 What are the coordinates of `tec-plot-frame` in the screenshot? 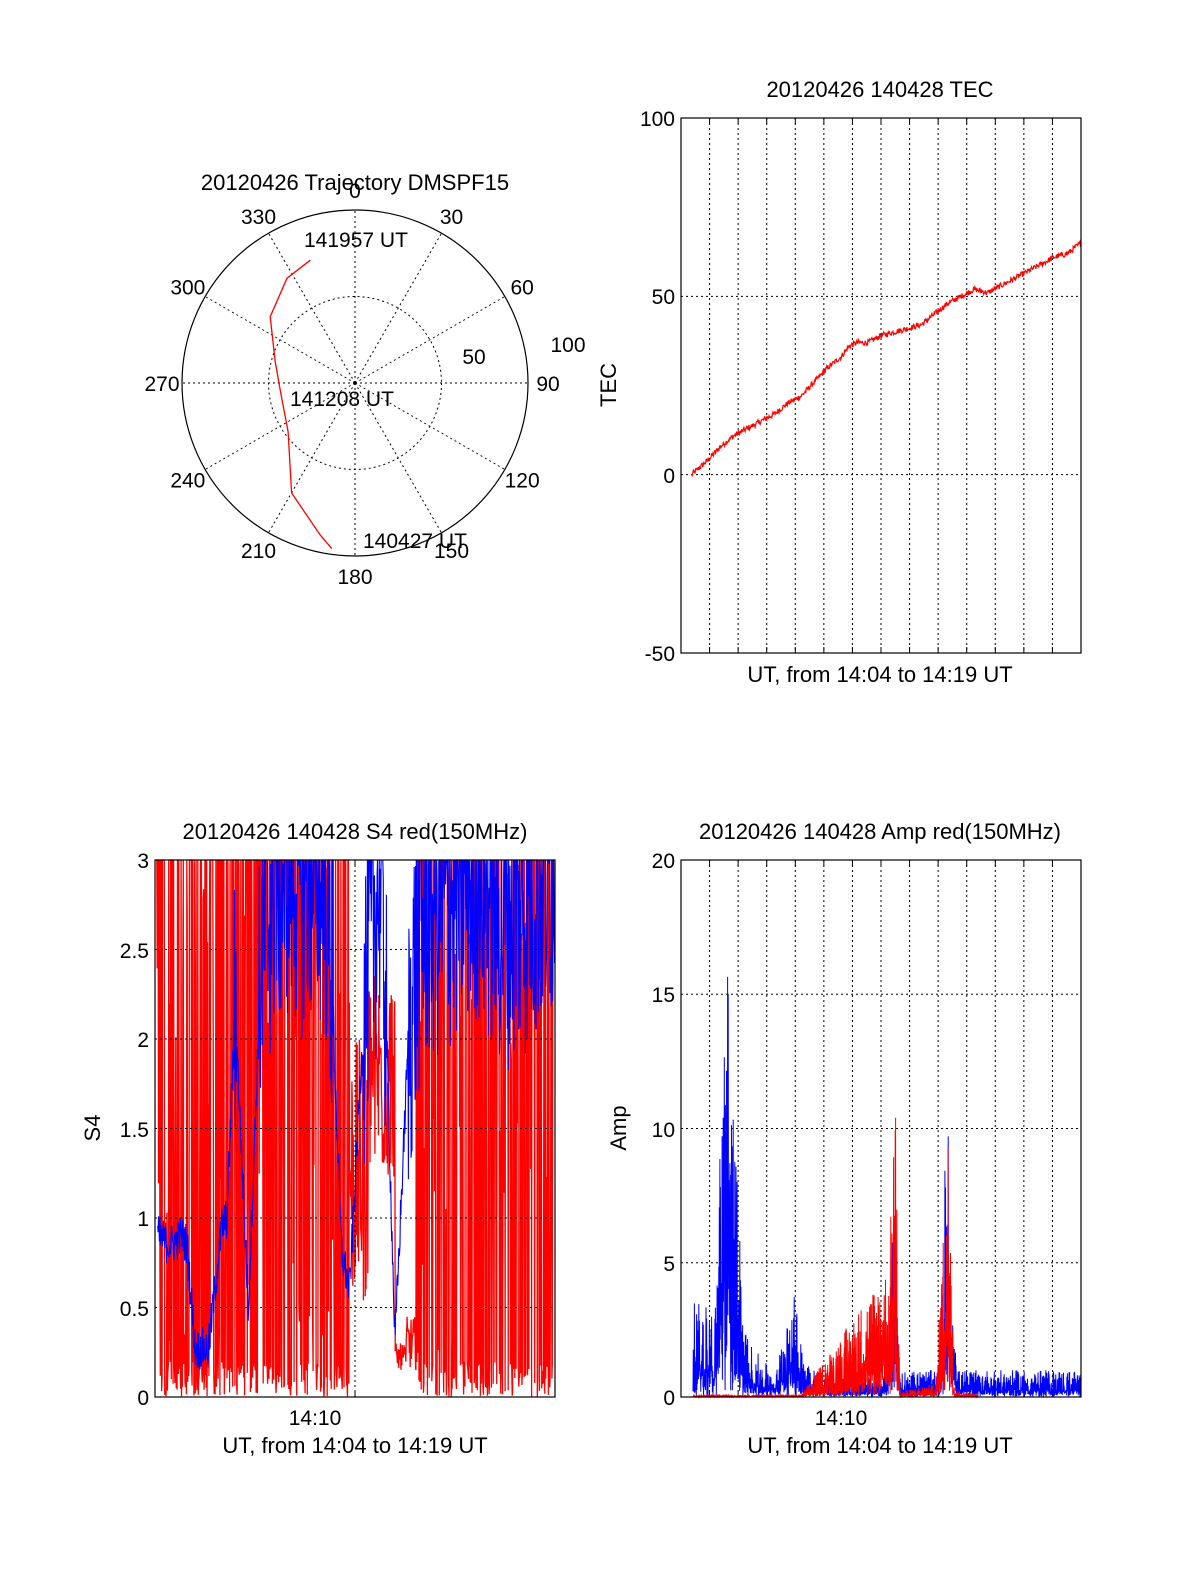 It's located at (881, 385).